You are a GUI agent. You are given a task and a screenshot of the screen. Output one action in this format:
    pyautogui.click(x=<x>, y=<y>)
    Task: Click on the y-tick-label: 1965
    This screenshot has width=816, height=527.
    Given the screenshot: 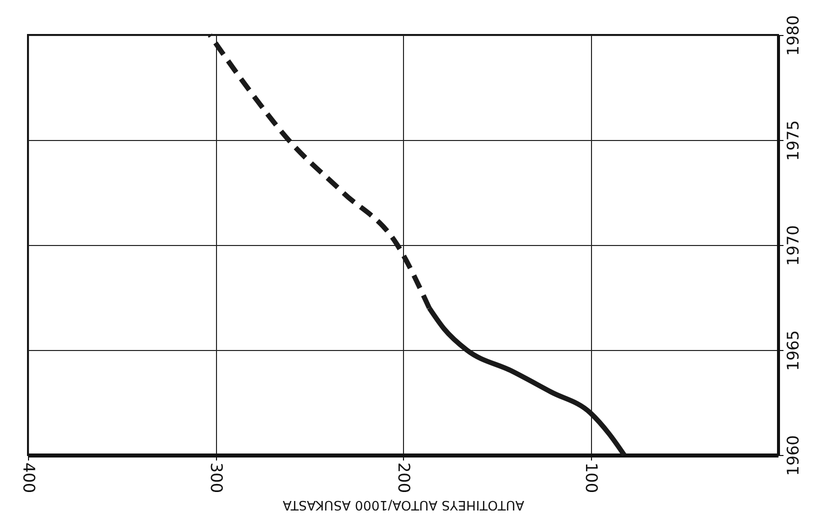 What is the action you would take?
    pyautogui.click(x=793, y=350)
    